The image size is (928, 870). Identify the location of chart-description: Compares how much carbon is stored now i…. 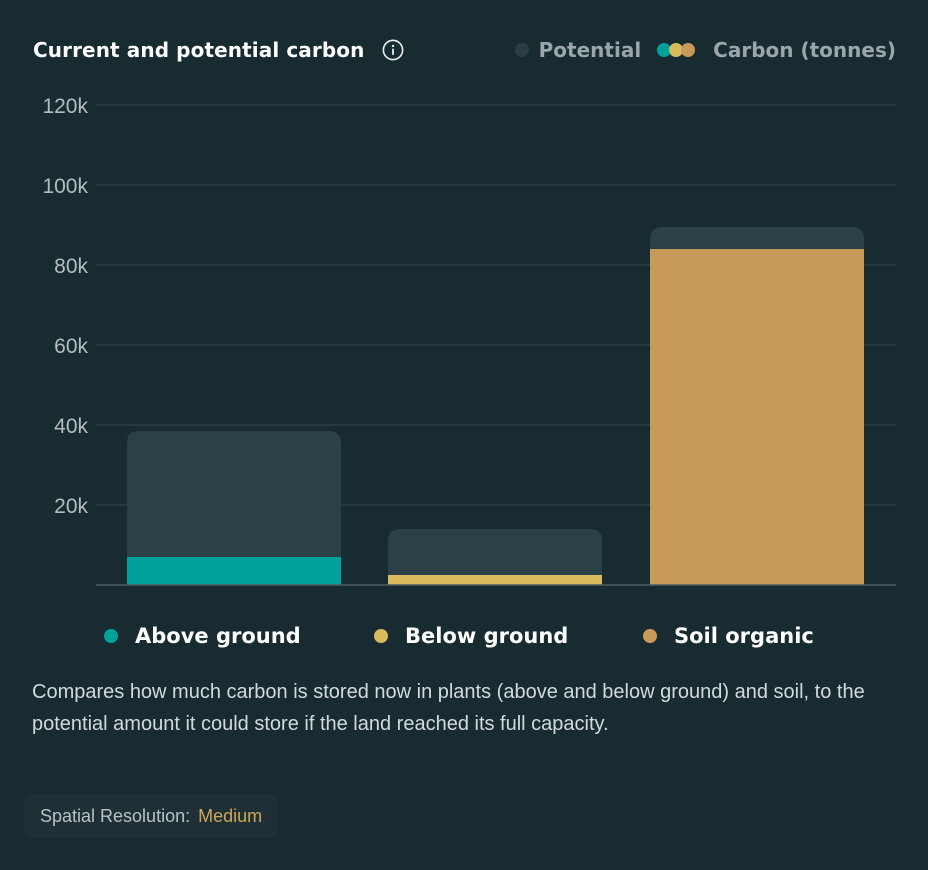
(448, 708).